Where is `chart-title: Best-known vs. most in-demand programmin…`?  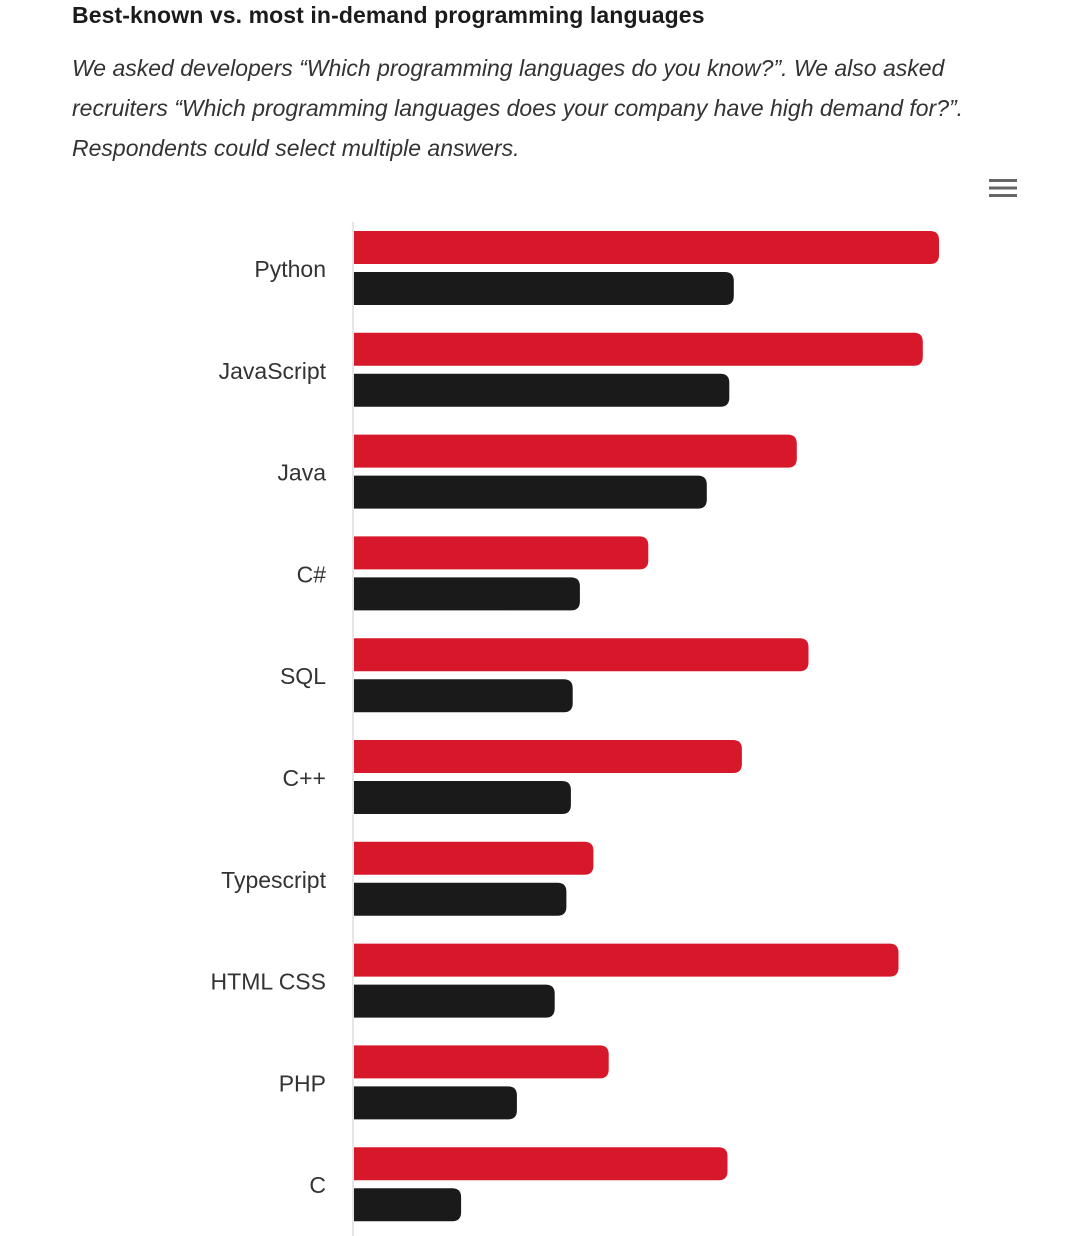
chart-title: Best-known vs. most in-demand programmin… is located at coordinates (388, 15).